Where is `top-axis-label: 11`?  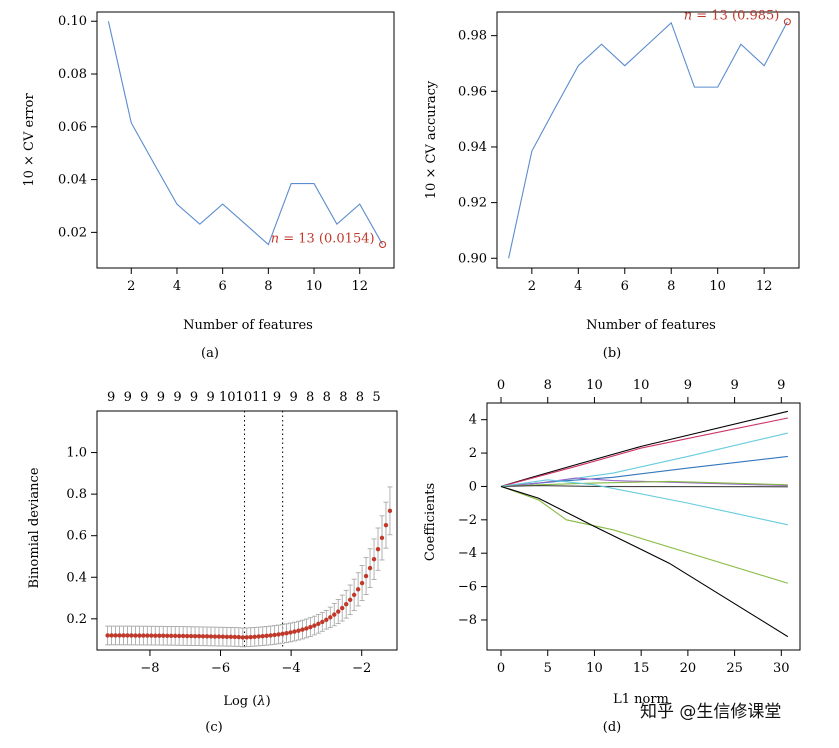 top-axis-label: 11 is located at coordinates (260, 397).